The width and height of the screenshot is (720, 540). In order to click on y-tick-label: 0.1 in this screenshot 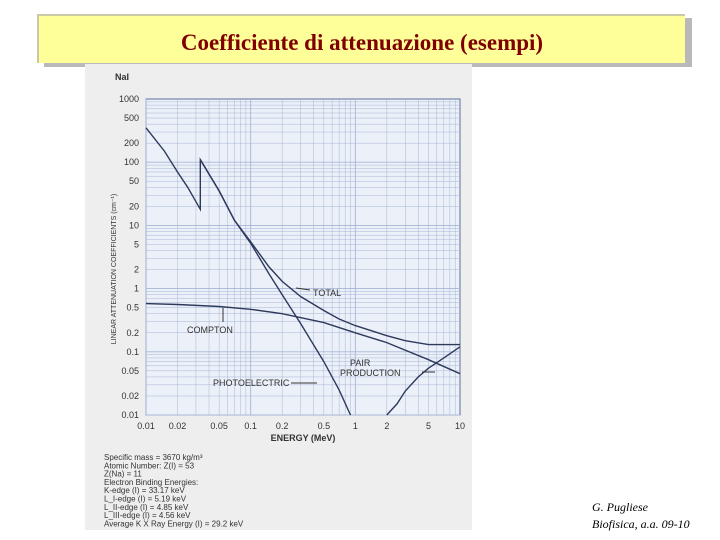, I will do `click(132, 352)`.